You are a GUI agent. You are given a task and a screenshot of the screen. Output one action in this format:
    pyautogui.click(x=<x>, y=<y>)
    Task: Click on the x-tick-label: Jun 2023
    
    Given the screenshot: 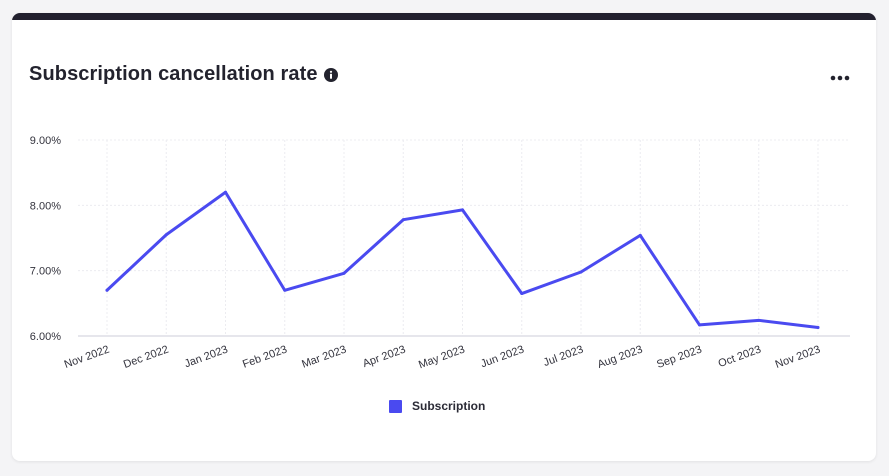 What is the action you would take?
    pyautogui.click(x=502, y=357)
    